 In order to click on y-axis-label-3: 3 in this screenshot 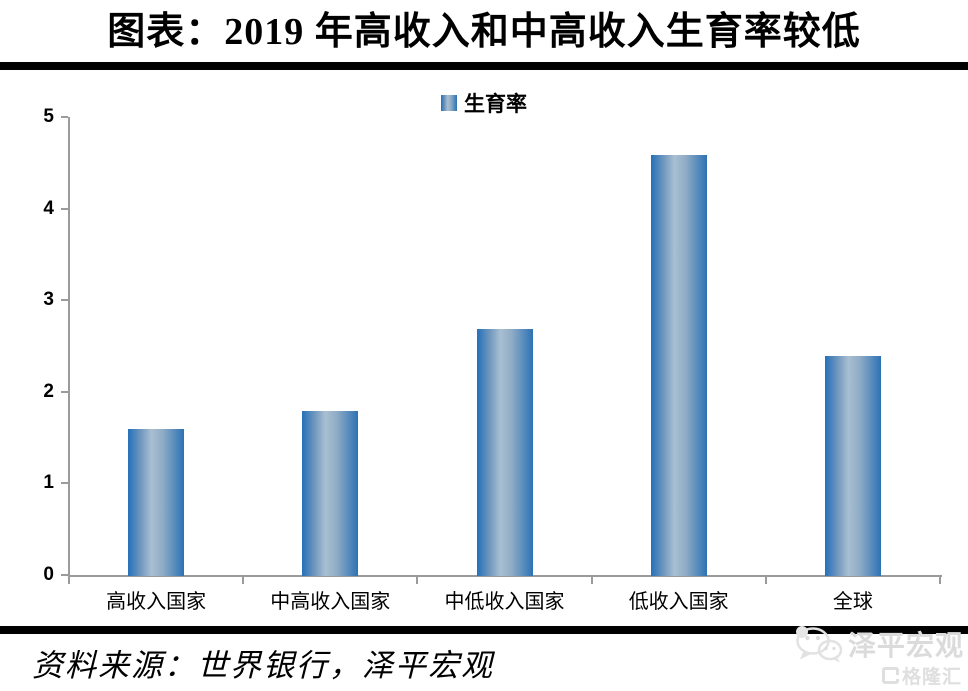, I will do `click(48, 300)`.